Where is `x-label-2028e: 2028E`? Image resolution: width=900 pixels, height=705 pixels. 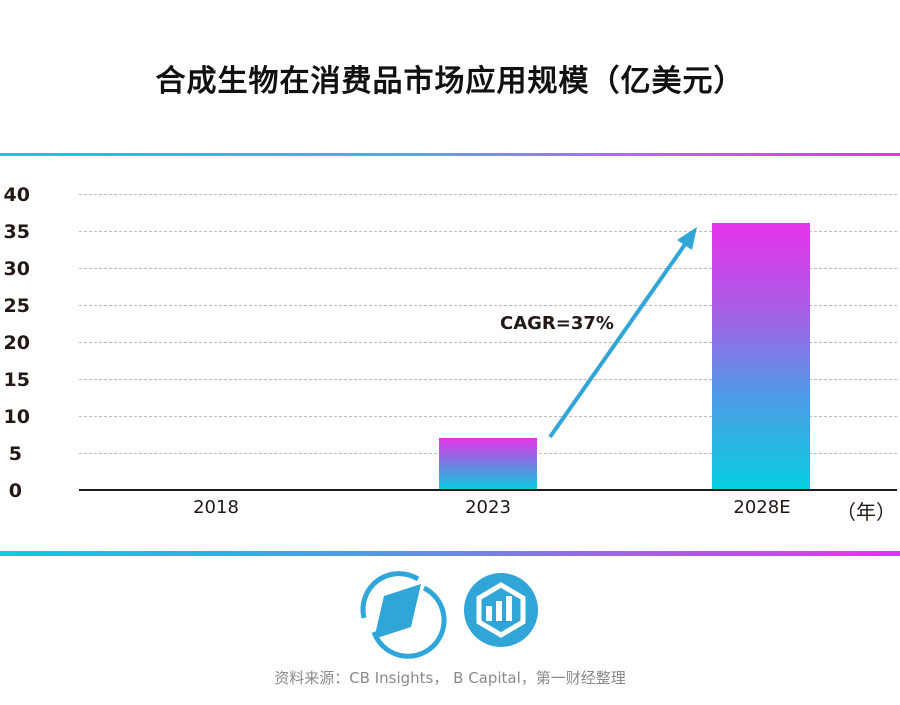
x-label-2028e: 2028E is located at coordinates (762, 507).